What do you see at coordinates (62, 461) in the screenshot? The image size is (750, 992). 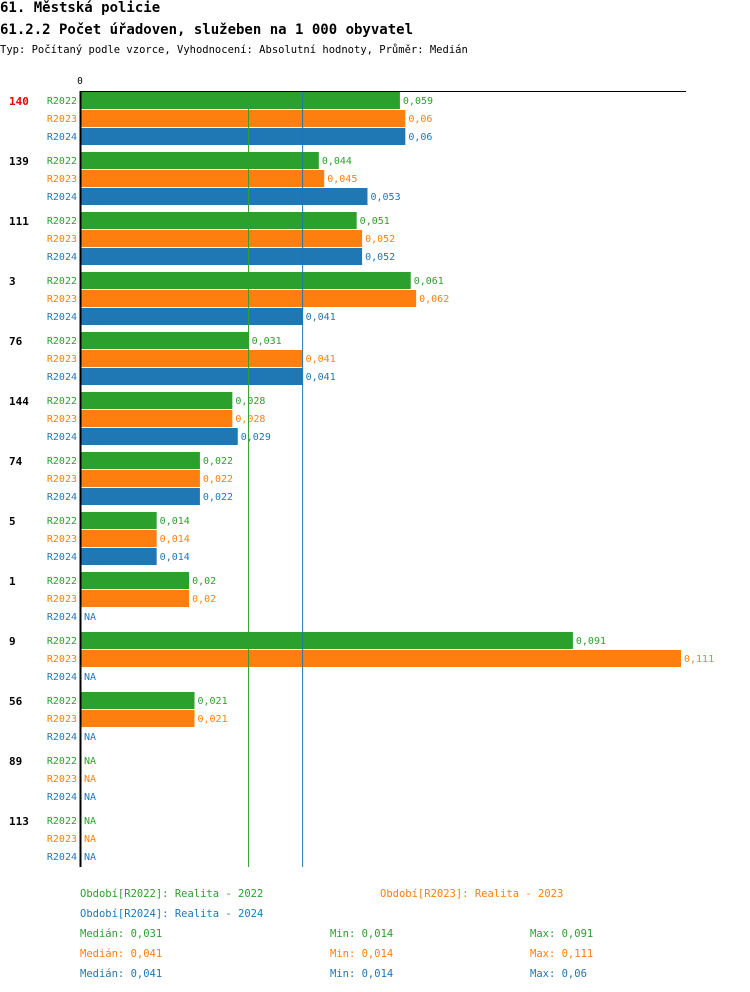 I see `series-label-74-R2022: R2022` at bounding box center [62, 461].